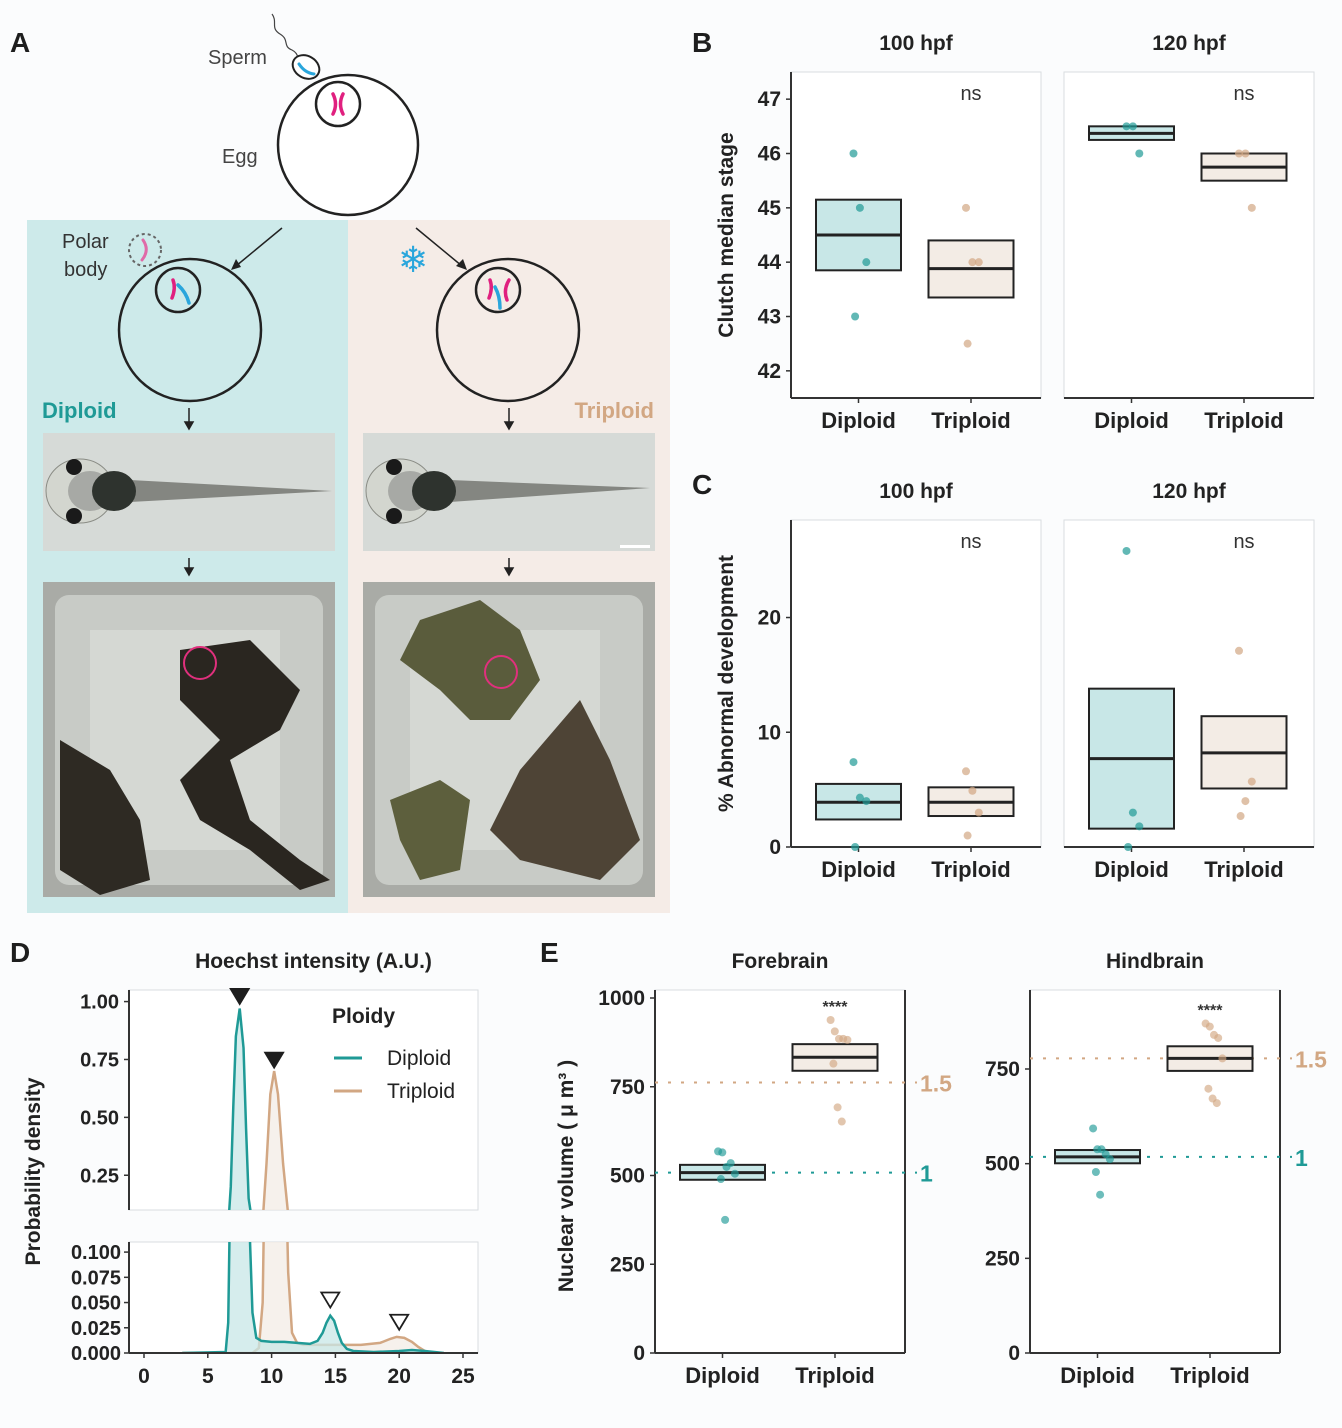 Image resolution: width=1342 pixels, height=1428 pixels. What do you see at coordinates (936, 1083) in the screenshot?
I see `reference-label: 1.5` at bounding box center [936, 1083].